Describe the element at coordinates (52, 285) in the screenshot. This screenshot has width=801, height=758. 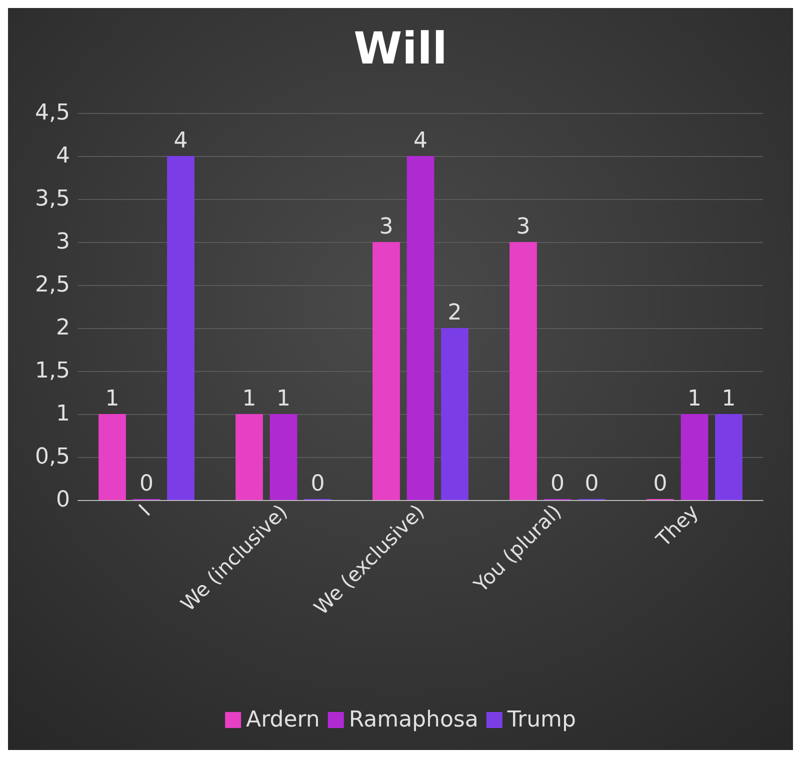
I see `y-tick-label: 2,5` at that location.